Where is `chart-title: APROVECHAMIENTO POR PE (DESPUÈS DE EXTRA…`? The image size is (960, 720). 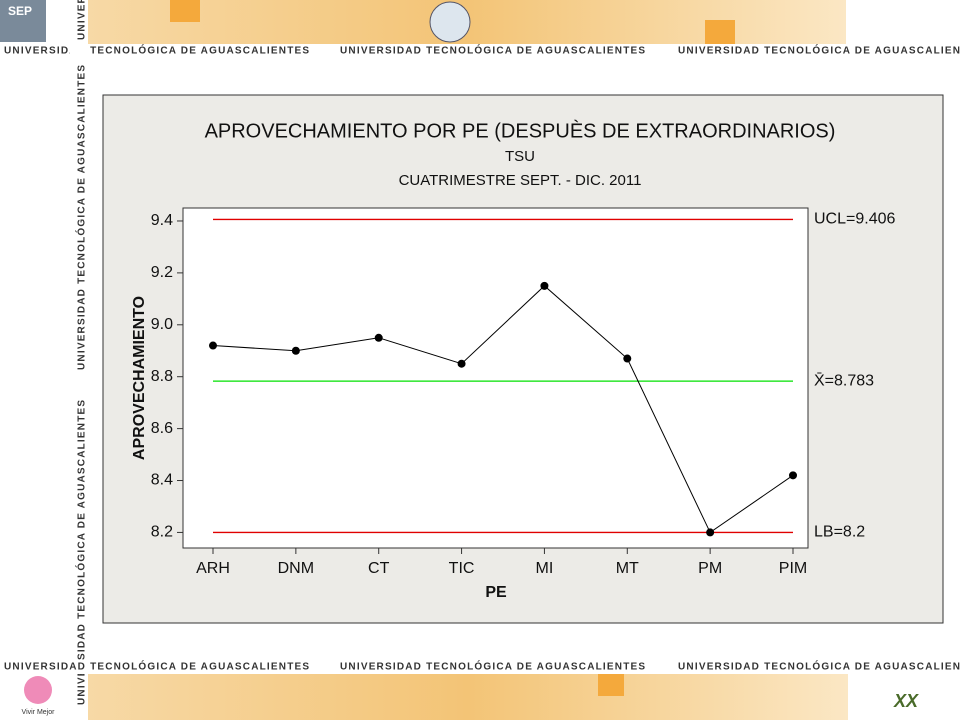
chart-title: APROVECHAMIENTO POR PE (DESPUÈS DE EXTRA… is located at coordinates (520, 130).